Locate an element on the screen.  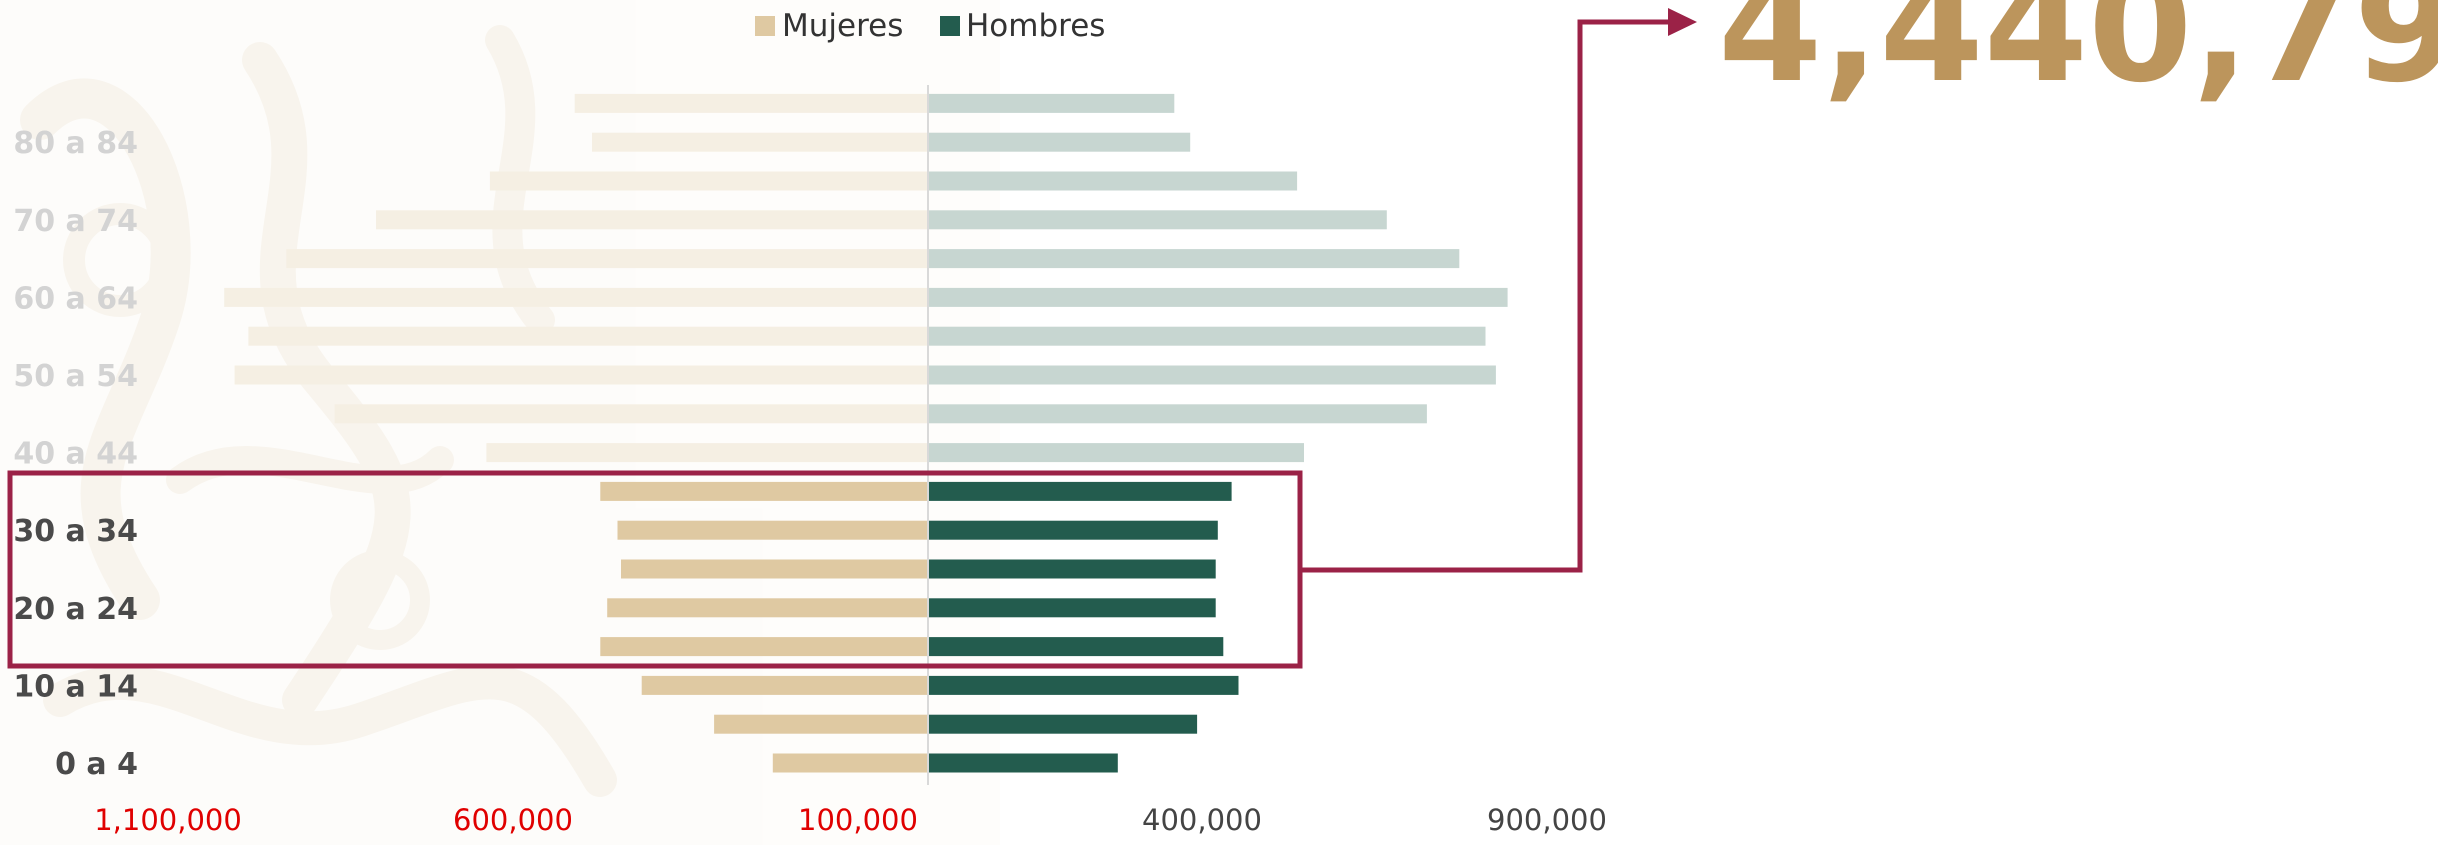
legend-label-mujeres: Mujeres is located at coordinates (842, 26).